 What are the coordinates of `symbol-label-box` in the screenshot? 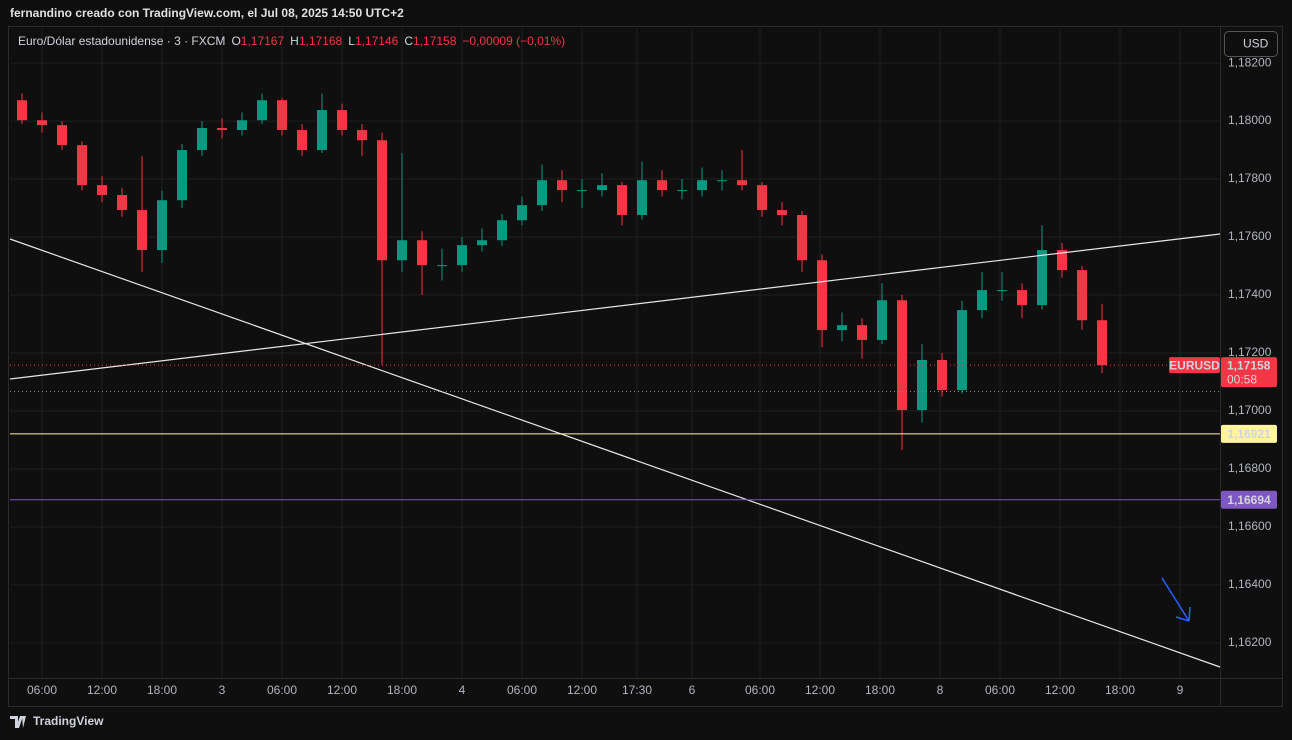 It's located at (1194, 365).